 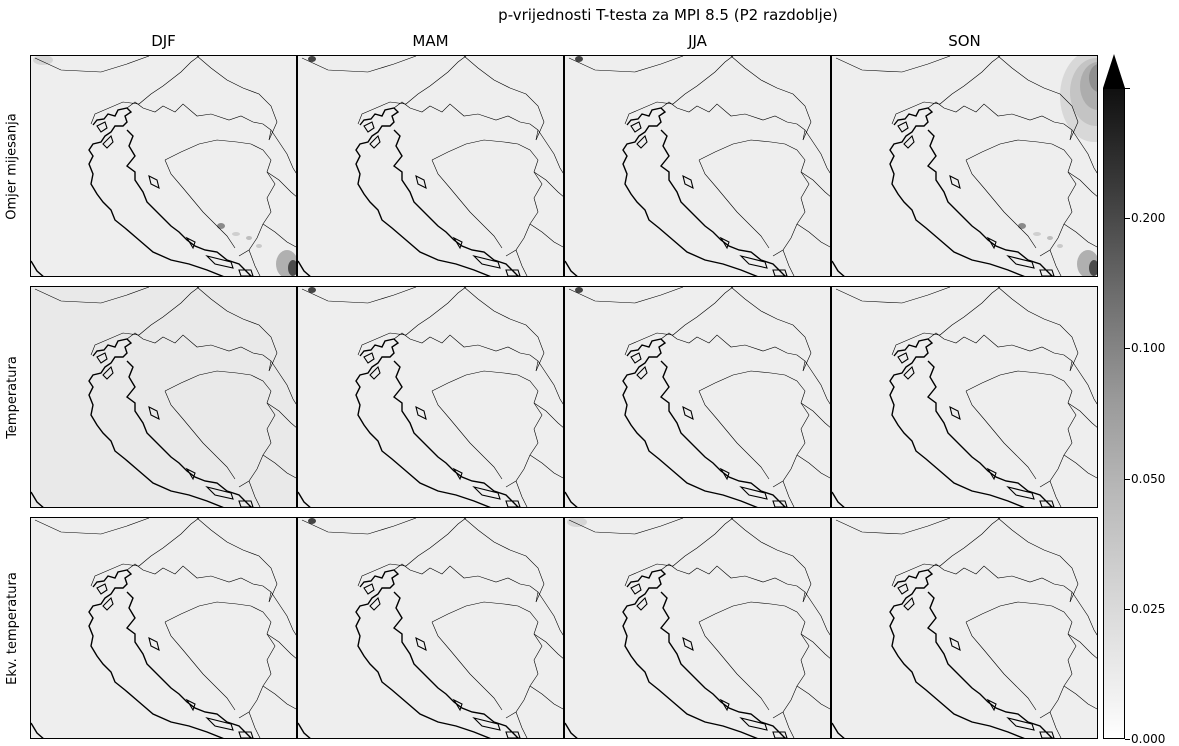 What do you see at coordinates (1148, 608) in the screenshot?
I see `colorbar-tick-label: 0.025` at bounding box center [1148, 608].